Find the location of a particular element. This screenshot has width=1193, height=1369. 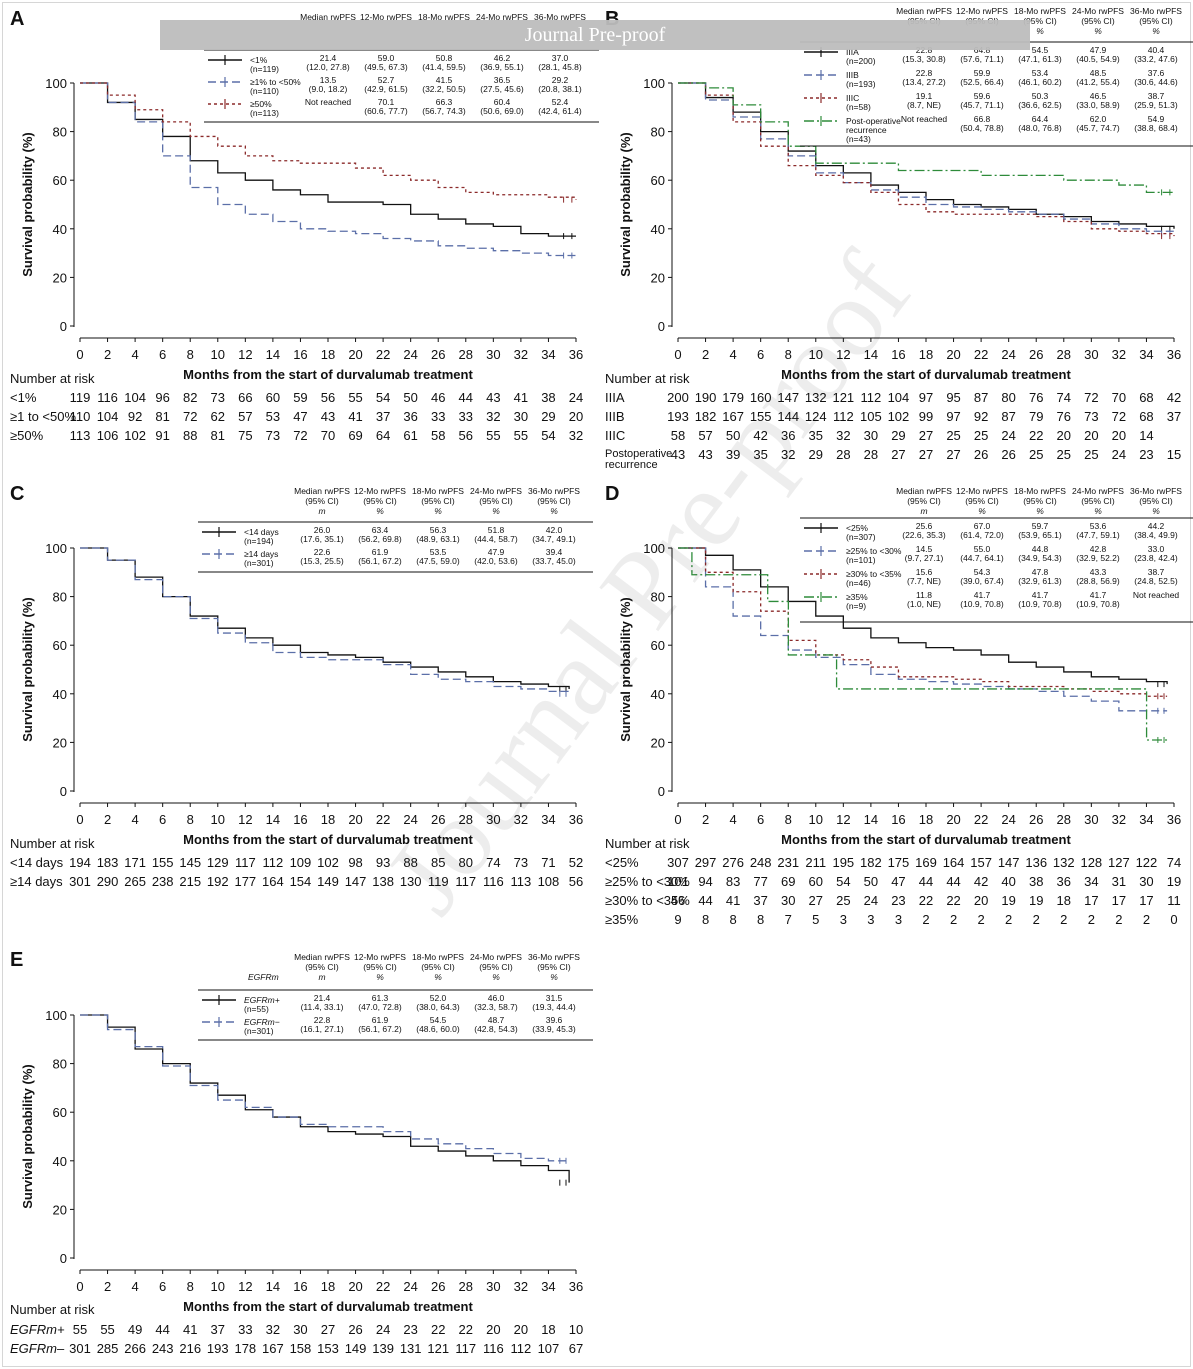

x-tick-label: 36 is located at coordinates (1174, 819).